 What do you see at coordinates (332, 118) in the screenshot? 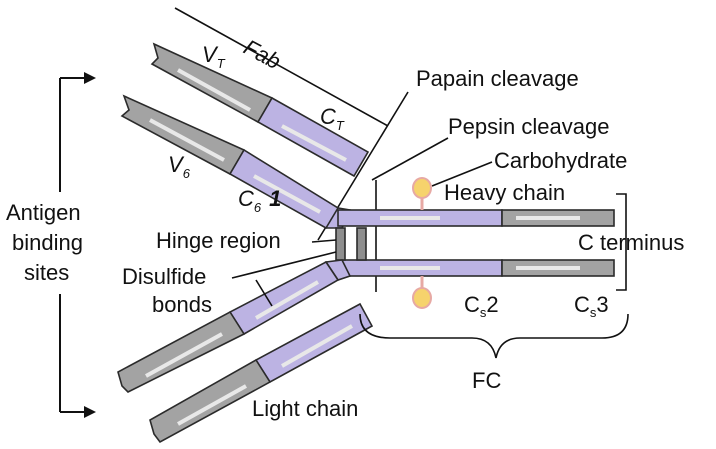
I see `label-ct: CT` at bounding box center [332, 118].